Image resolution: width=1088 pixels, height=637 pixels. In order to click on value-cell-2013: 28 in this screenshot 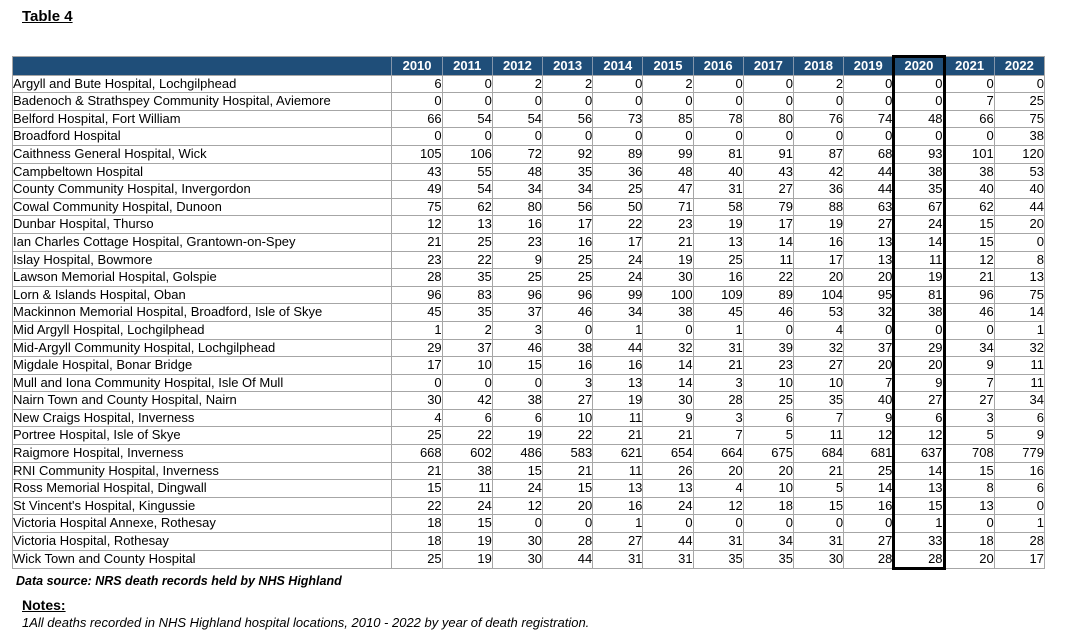, I will do `click(568, 541)`.